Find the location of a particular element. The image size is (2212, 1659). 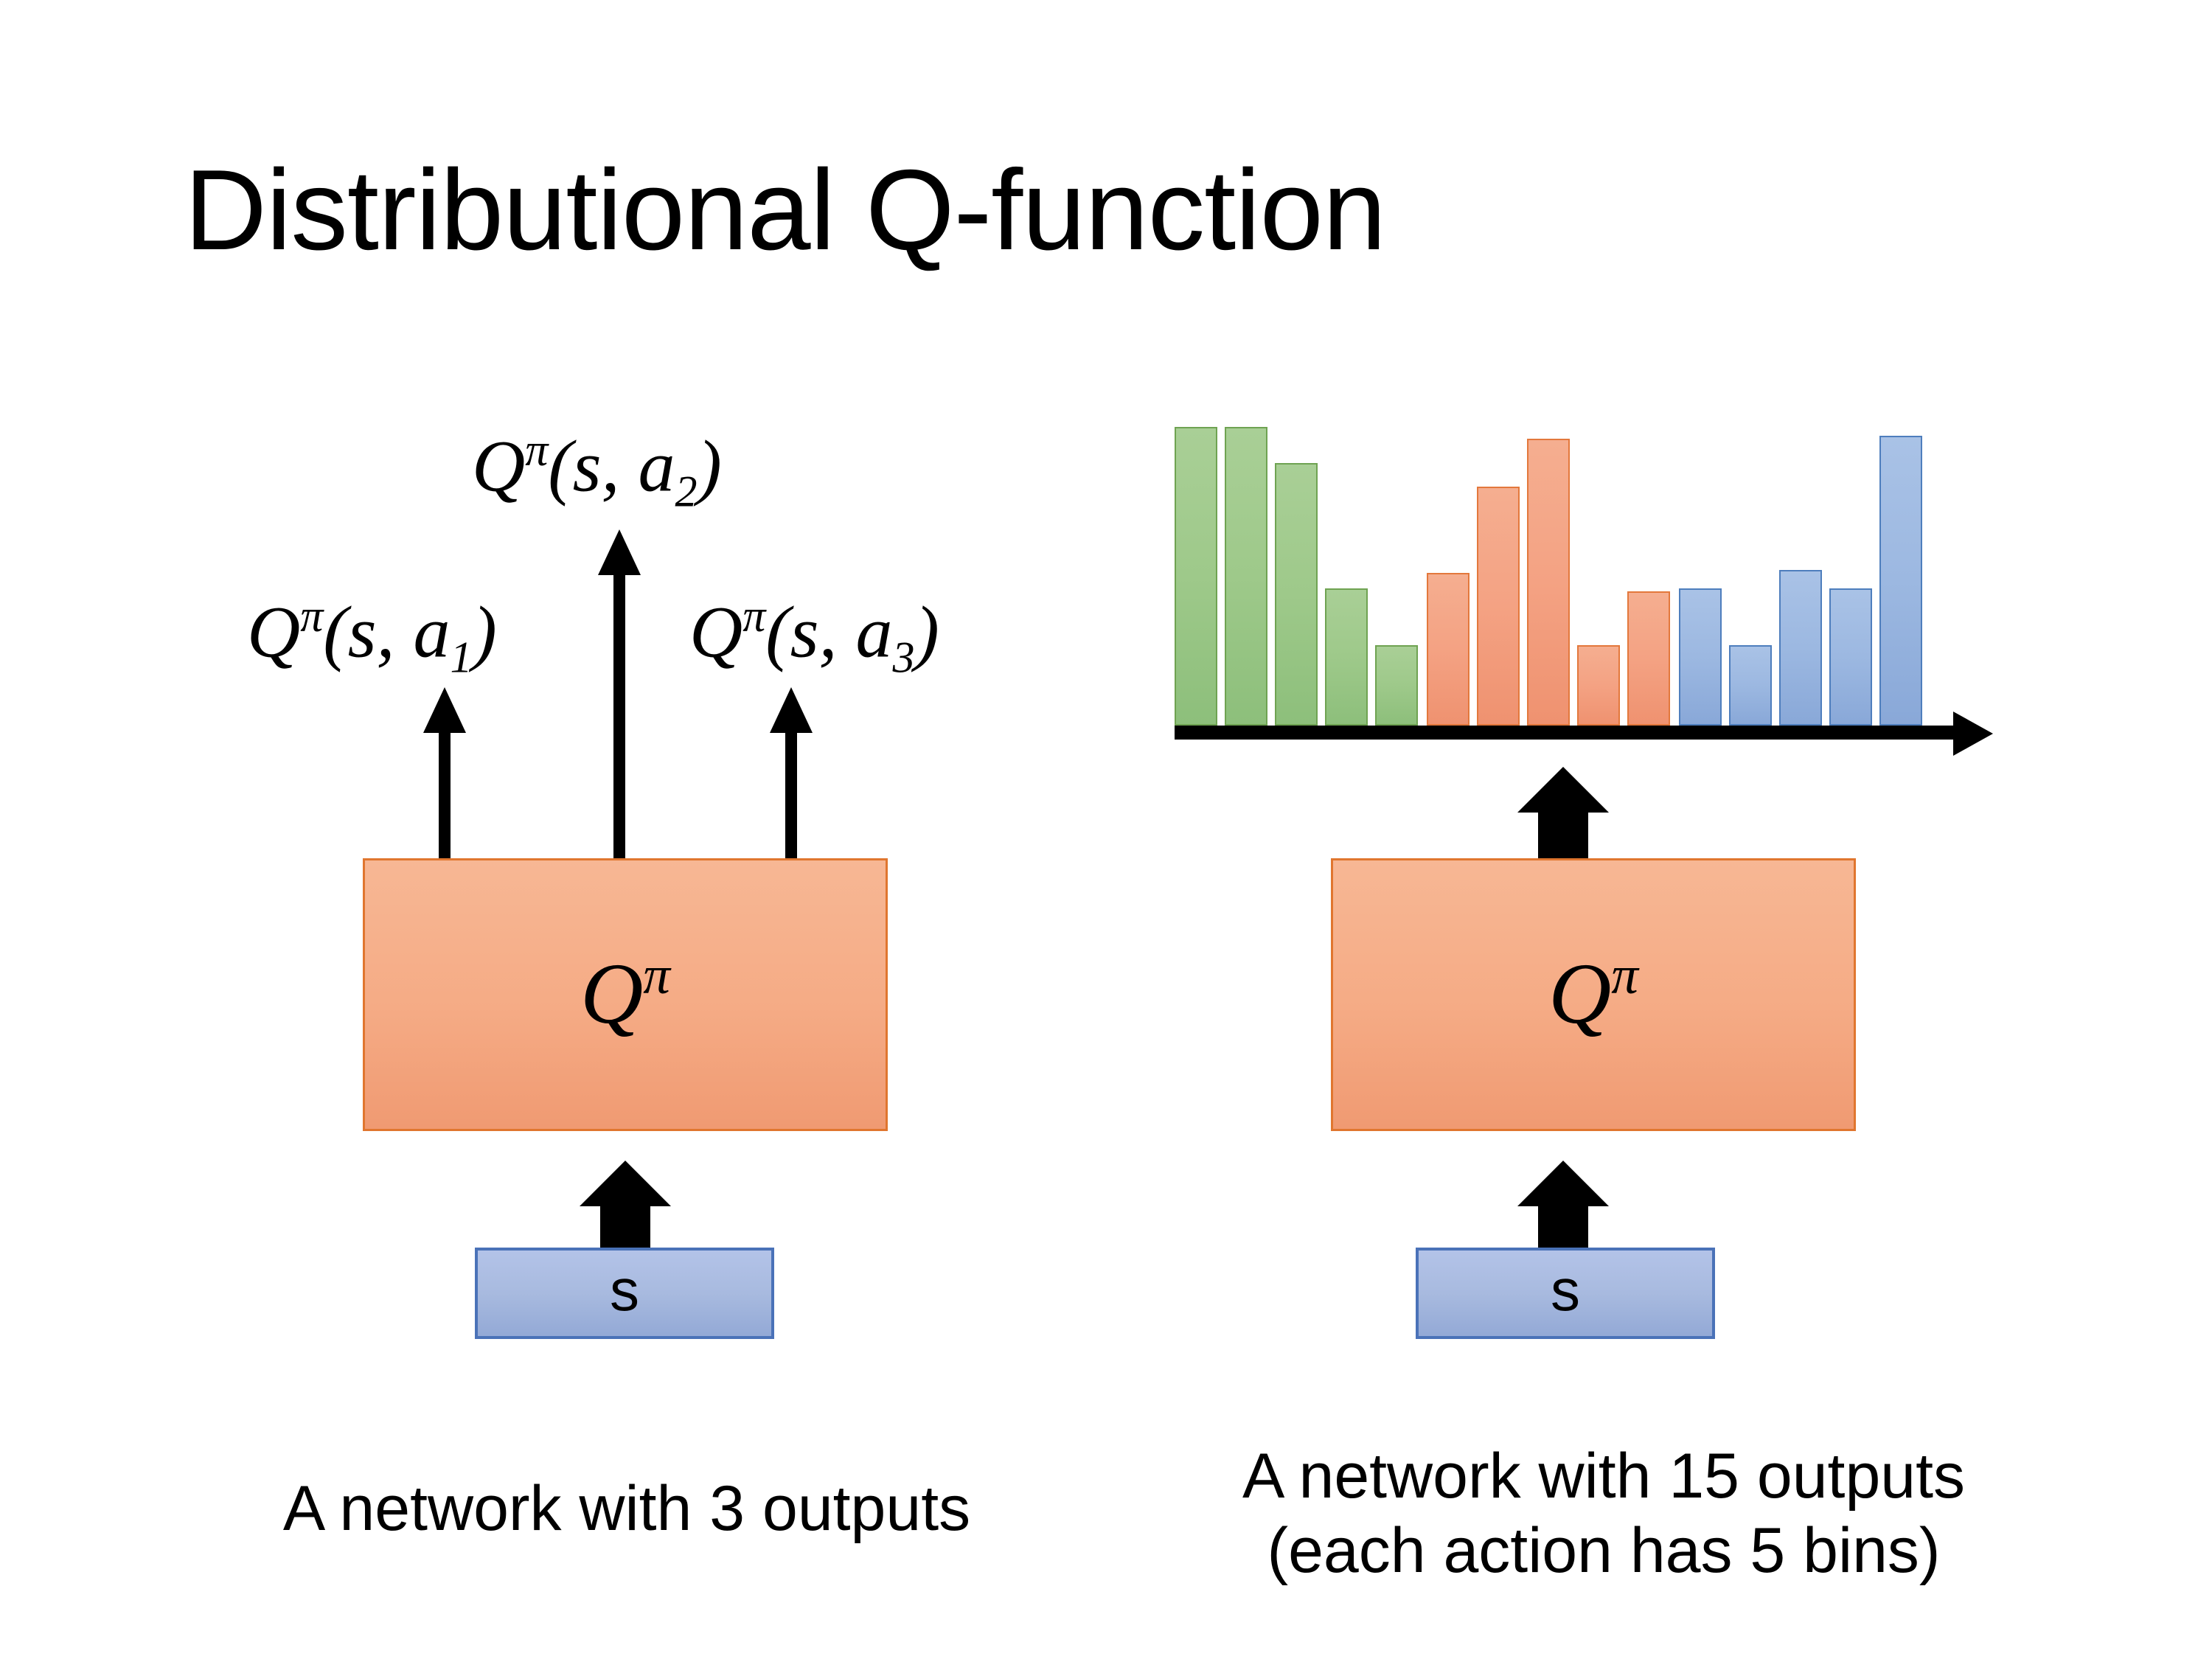

output-label-a1-close: ) is located at coordinates (484, 632).